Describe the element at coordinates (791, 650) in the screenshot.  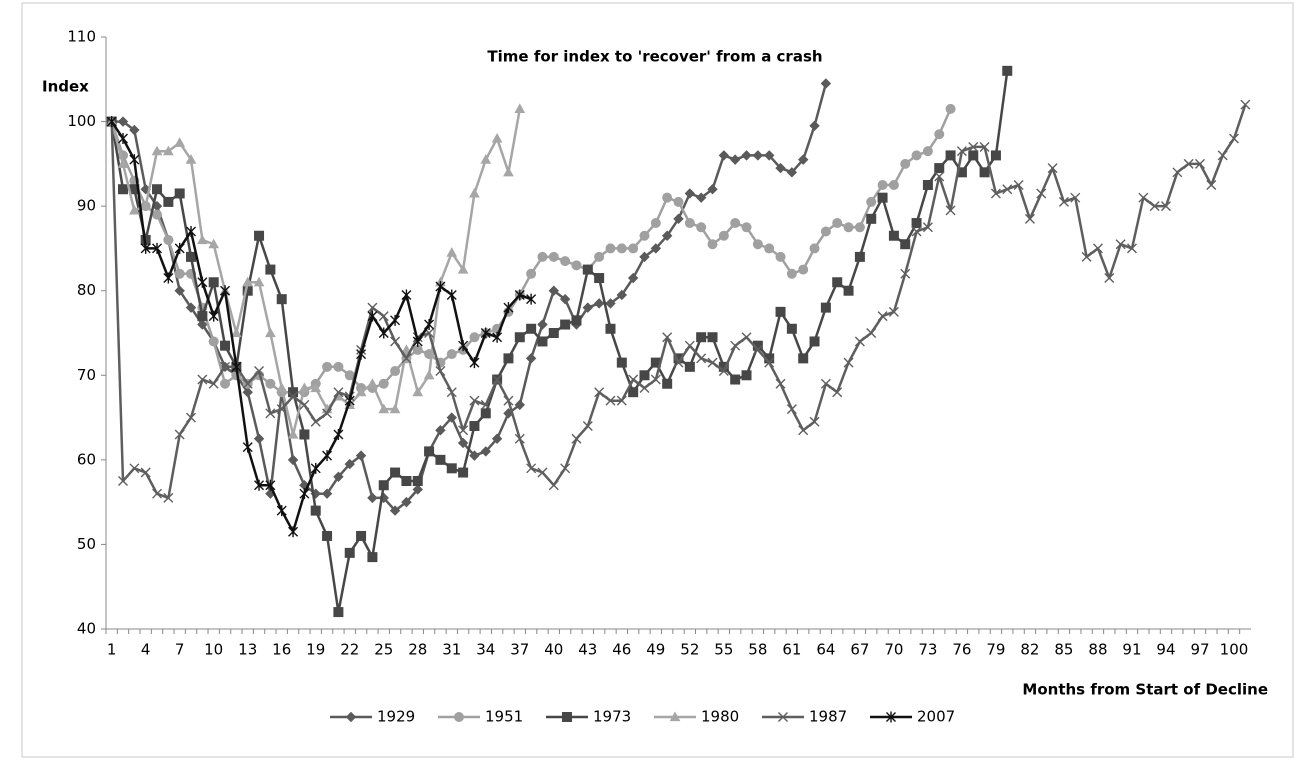
I see `x-tick-label: 61` at that location.